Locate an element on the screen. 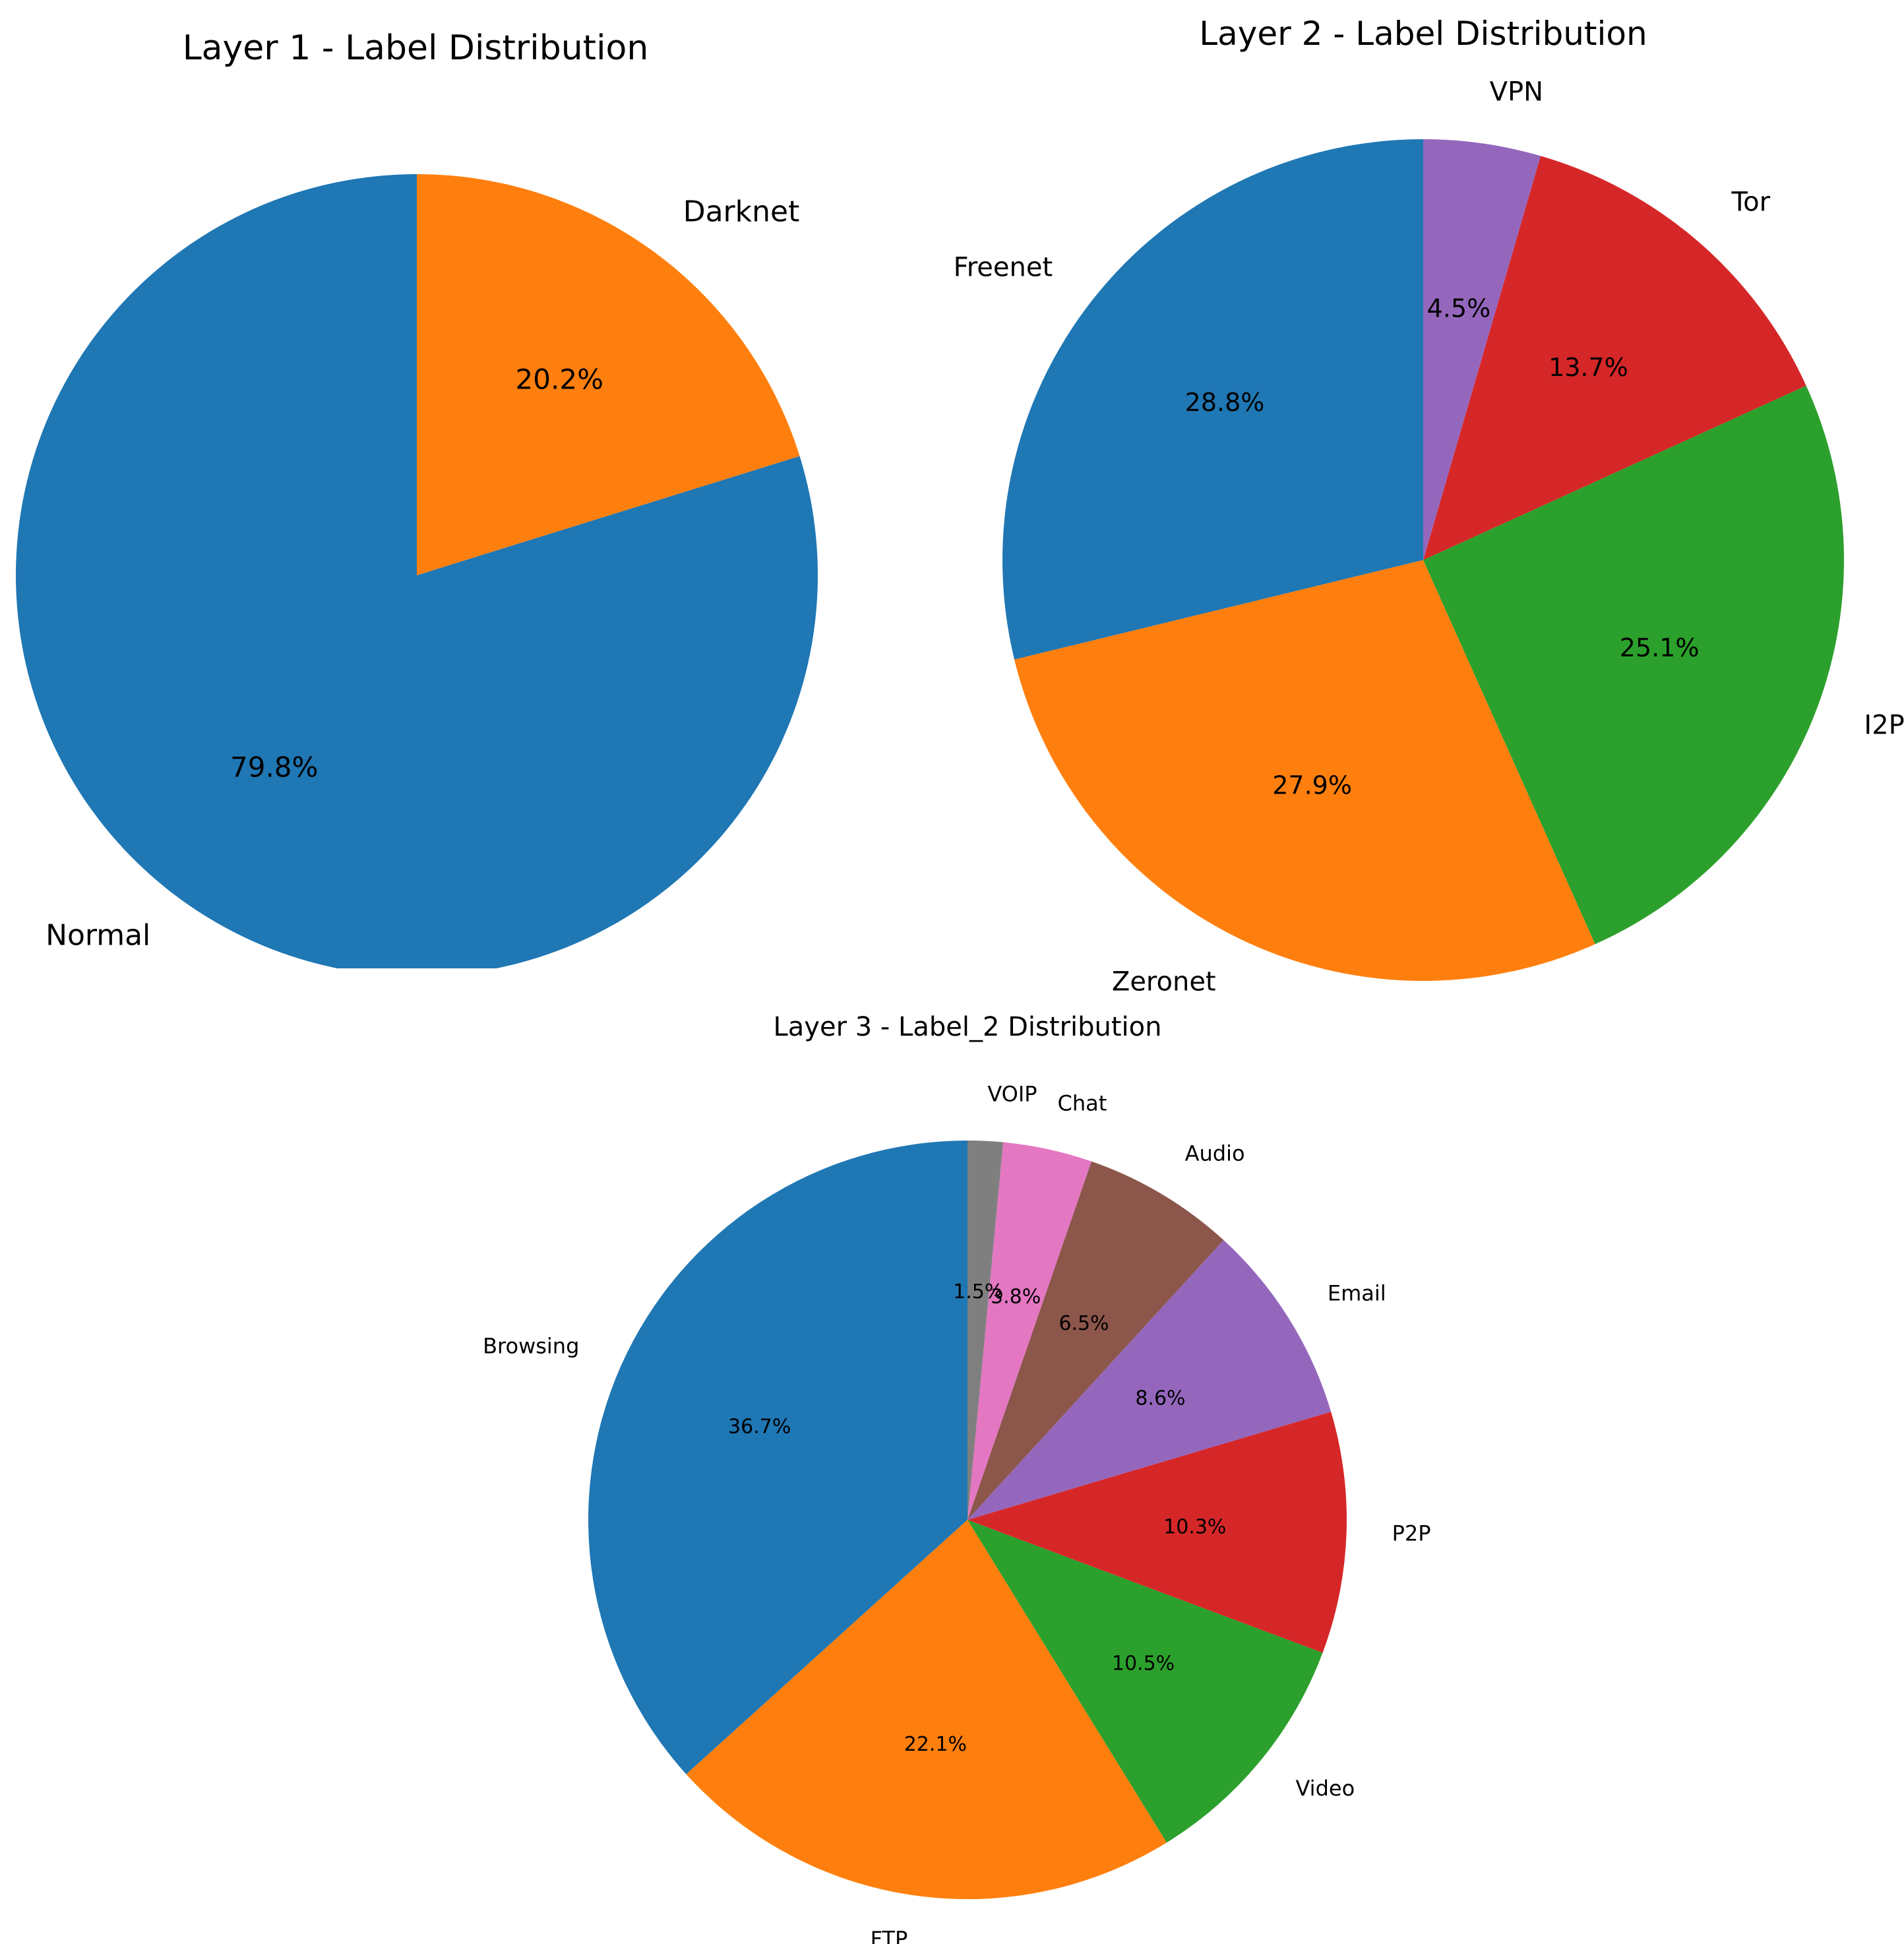 Image resolution: width=1904 pixels, height=1944 pixels. chart-3-slice-email is located at coordinates (1149, 1379).